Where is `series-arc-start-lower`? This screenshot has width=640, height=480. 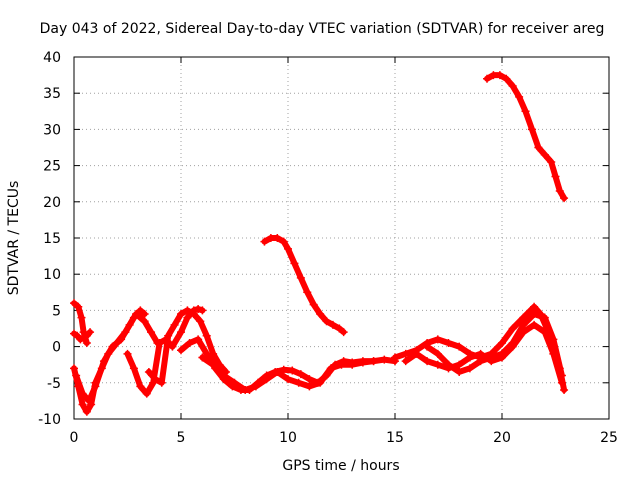 series-arc-start-lower is located at coordinates (82, 336).